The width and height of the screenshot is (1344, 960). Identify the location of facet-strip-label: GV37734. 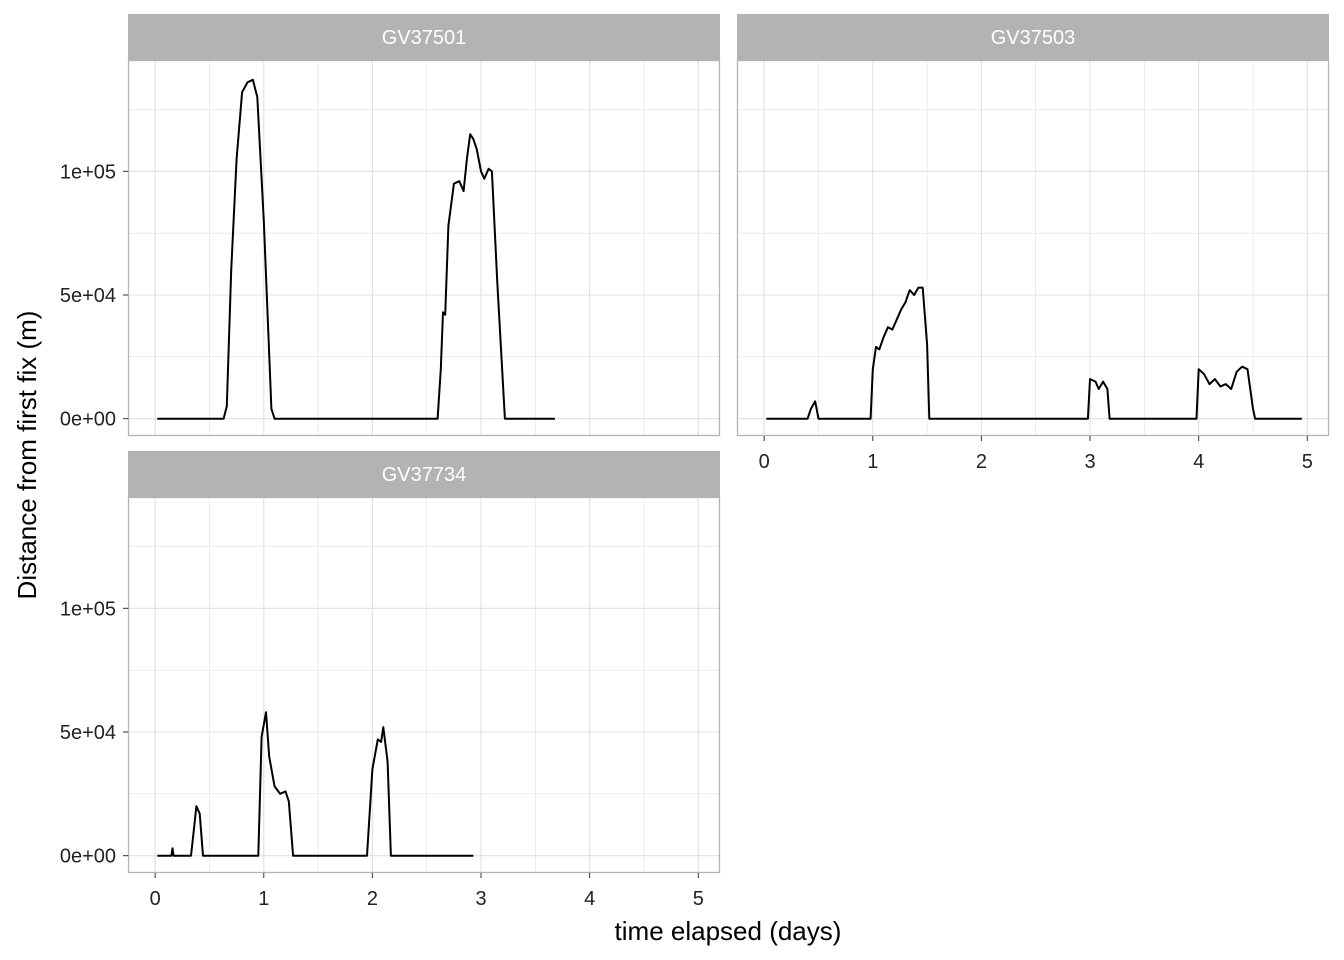
(424, 475).